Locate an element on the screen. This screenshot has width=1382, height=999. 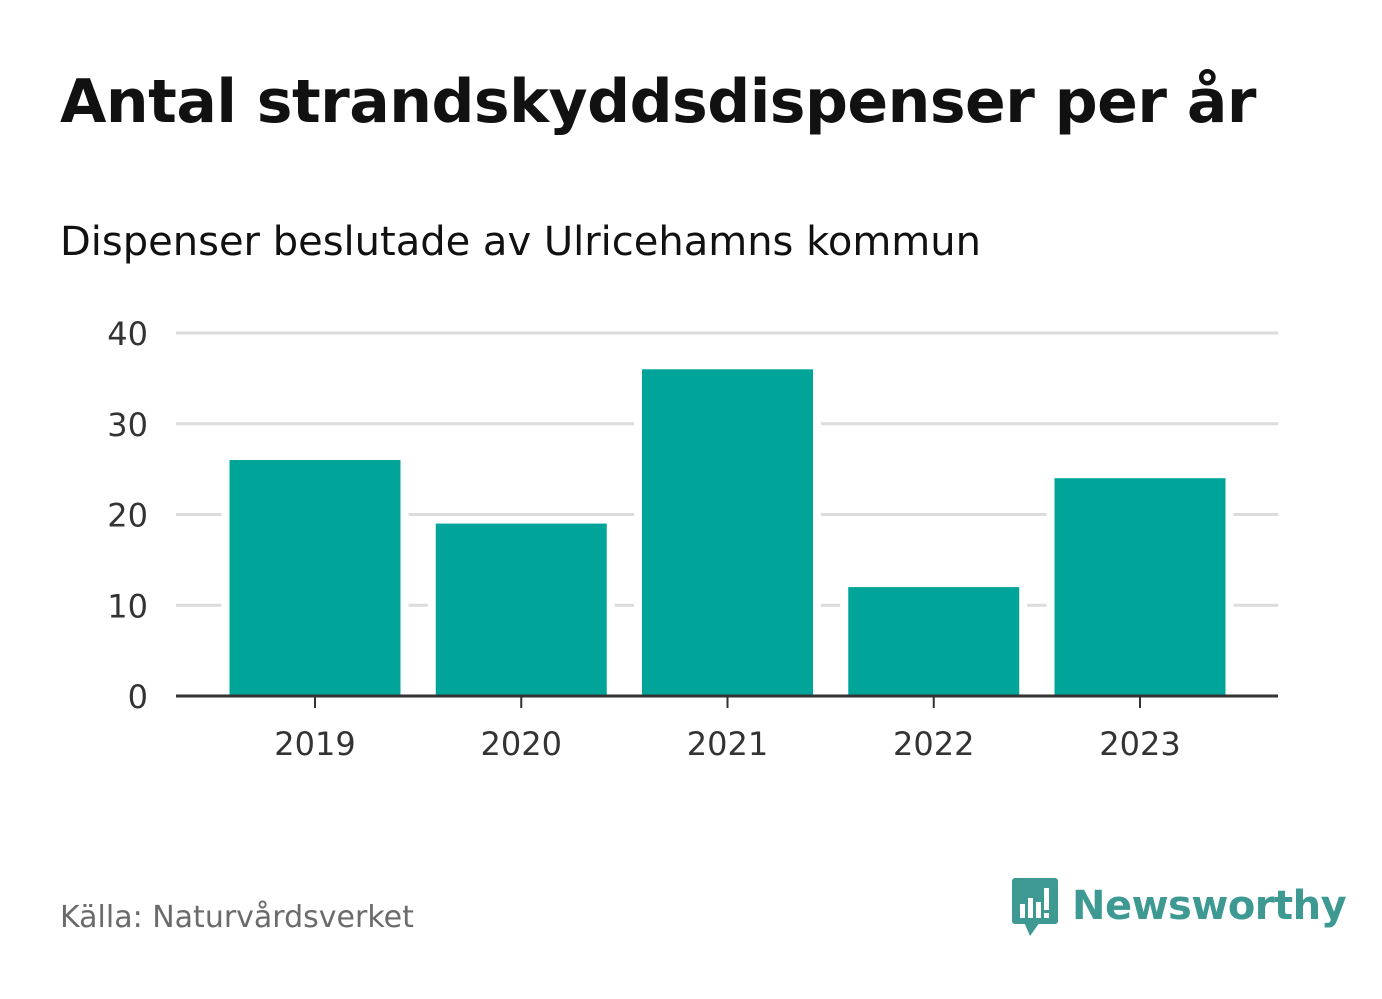
bar-2023 is located at coordinates (1140, 587).